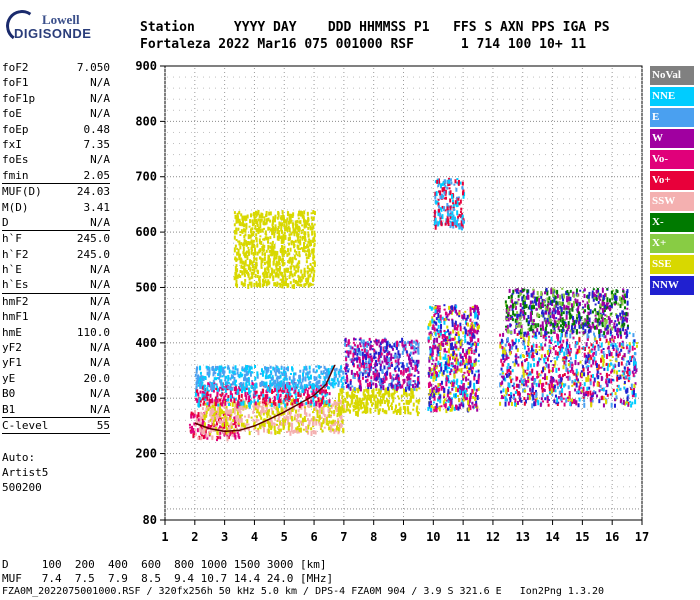  Describe the element at coordinates (97, 378) in the screenshot. I see `param-value: 20.0` at that location.